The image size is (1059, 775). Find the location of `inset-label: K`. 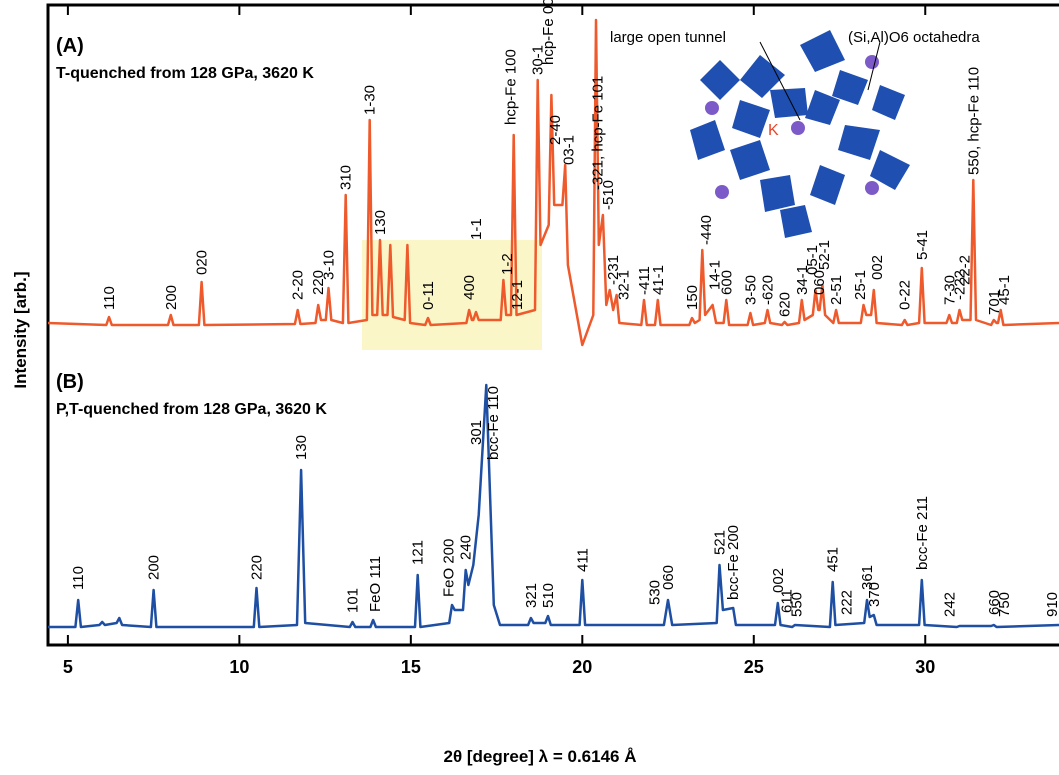

inset-label: K is located at coordinates (773, 130).